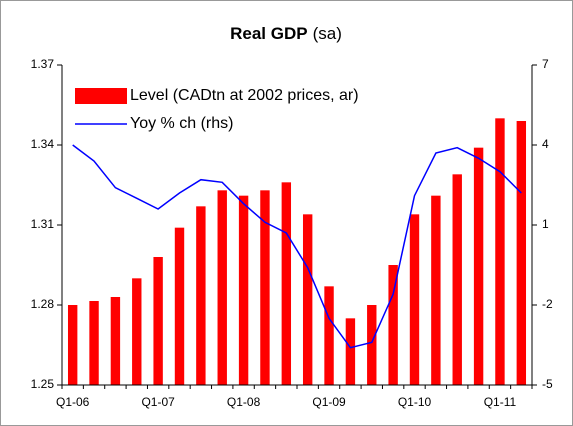  What do you see at coordinates (43, 384) in the screenshot?
I see `y-tick-label: 1.25` at bounding box center [43, 384].